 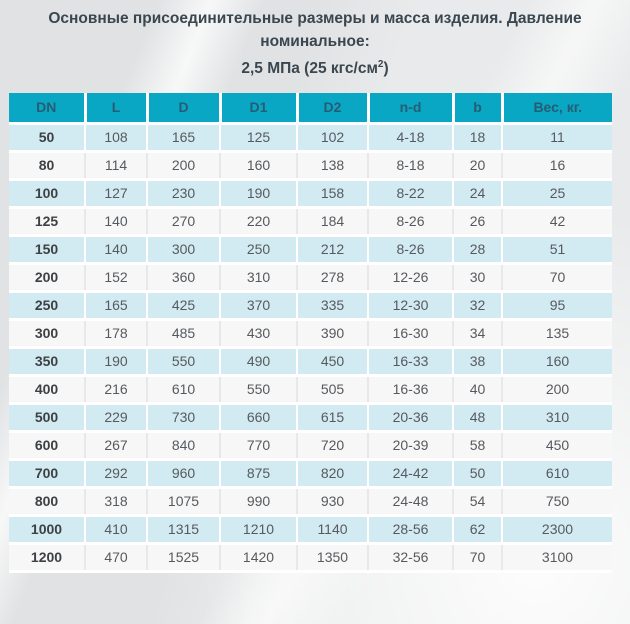 I want to click on table-cell: 875, so click(x=259, y=474).